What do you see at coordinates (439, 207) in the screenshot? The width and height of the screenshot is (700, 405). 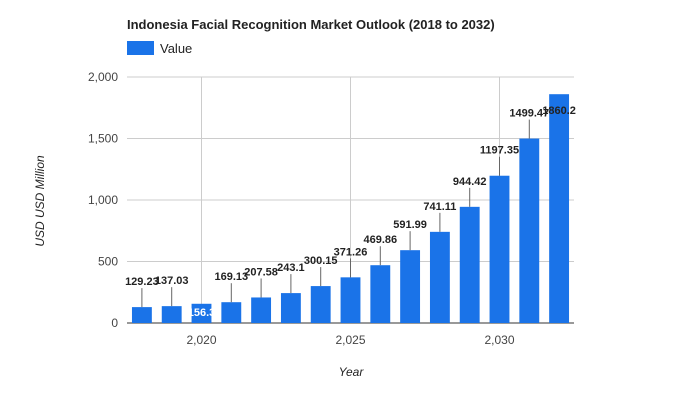 I see `data-label: 741.11` at bounding box center [439, 207].